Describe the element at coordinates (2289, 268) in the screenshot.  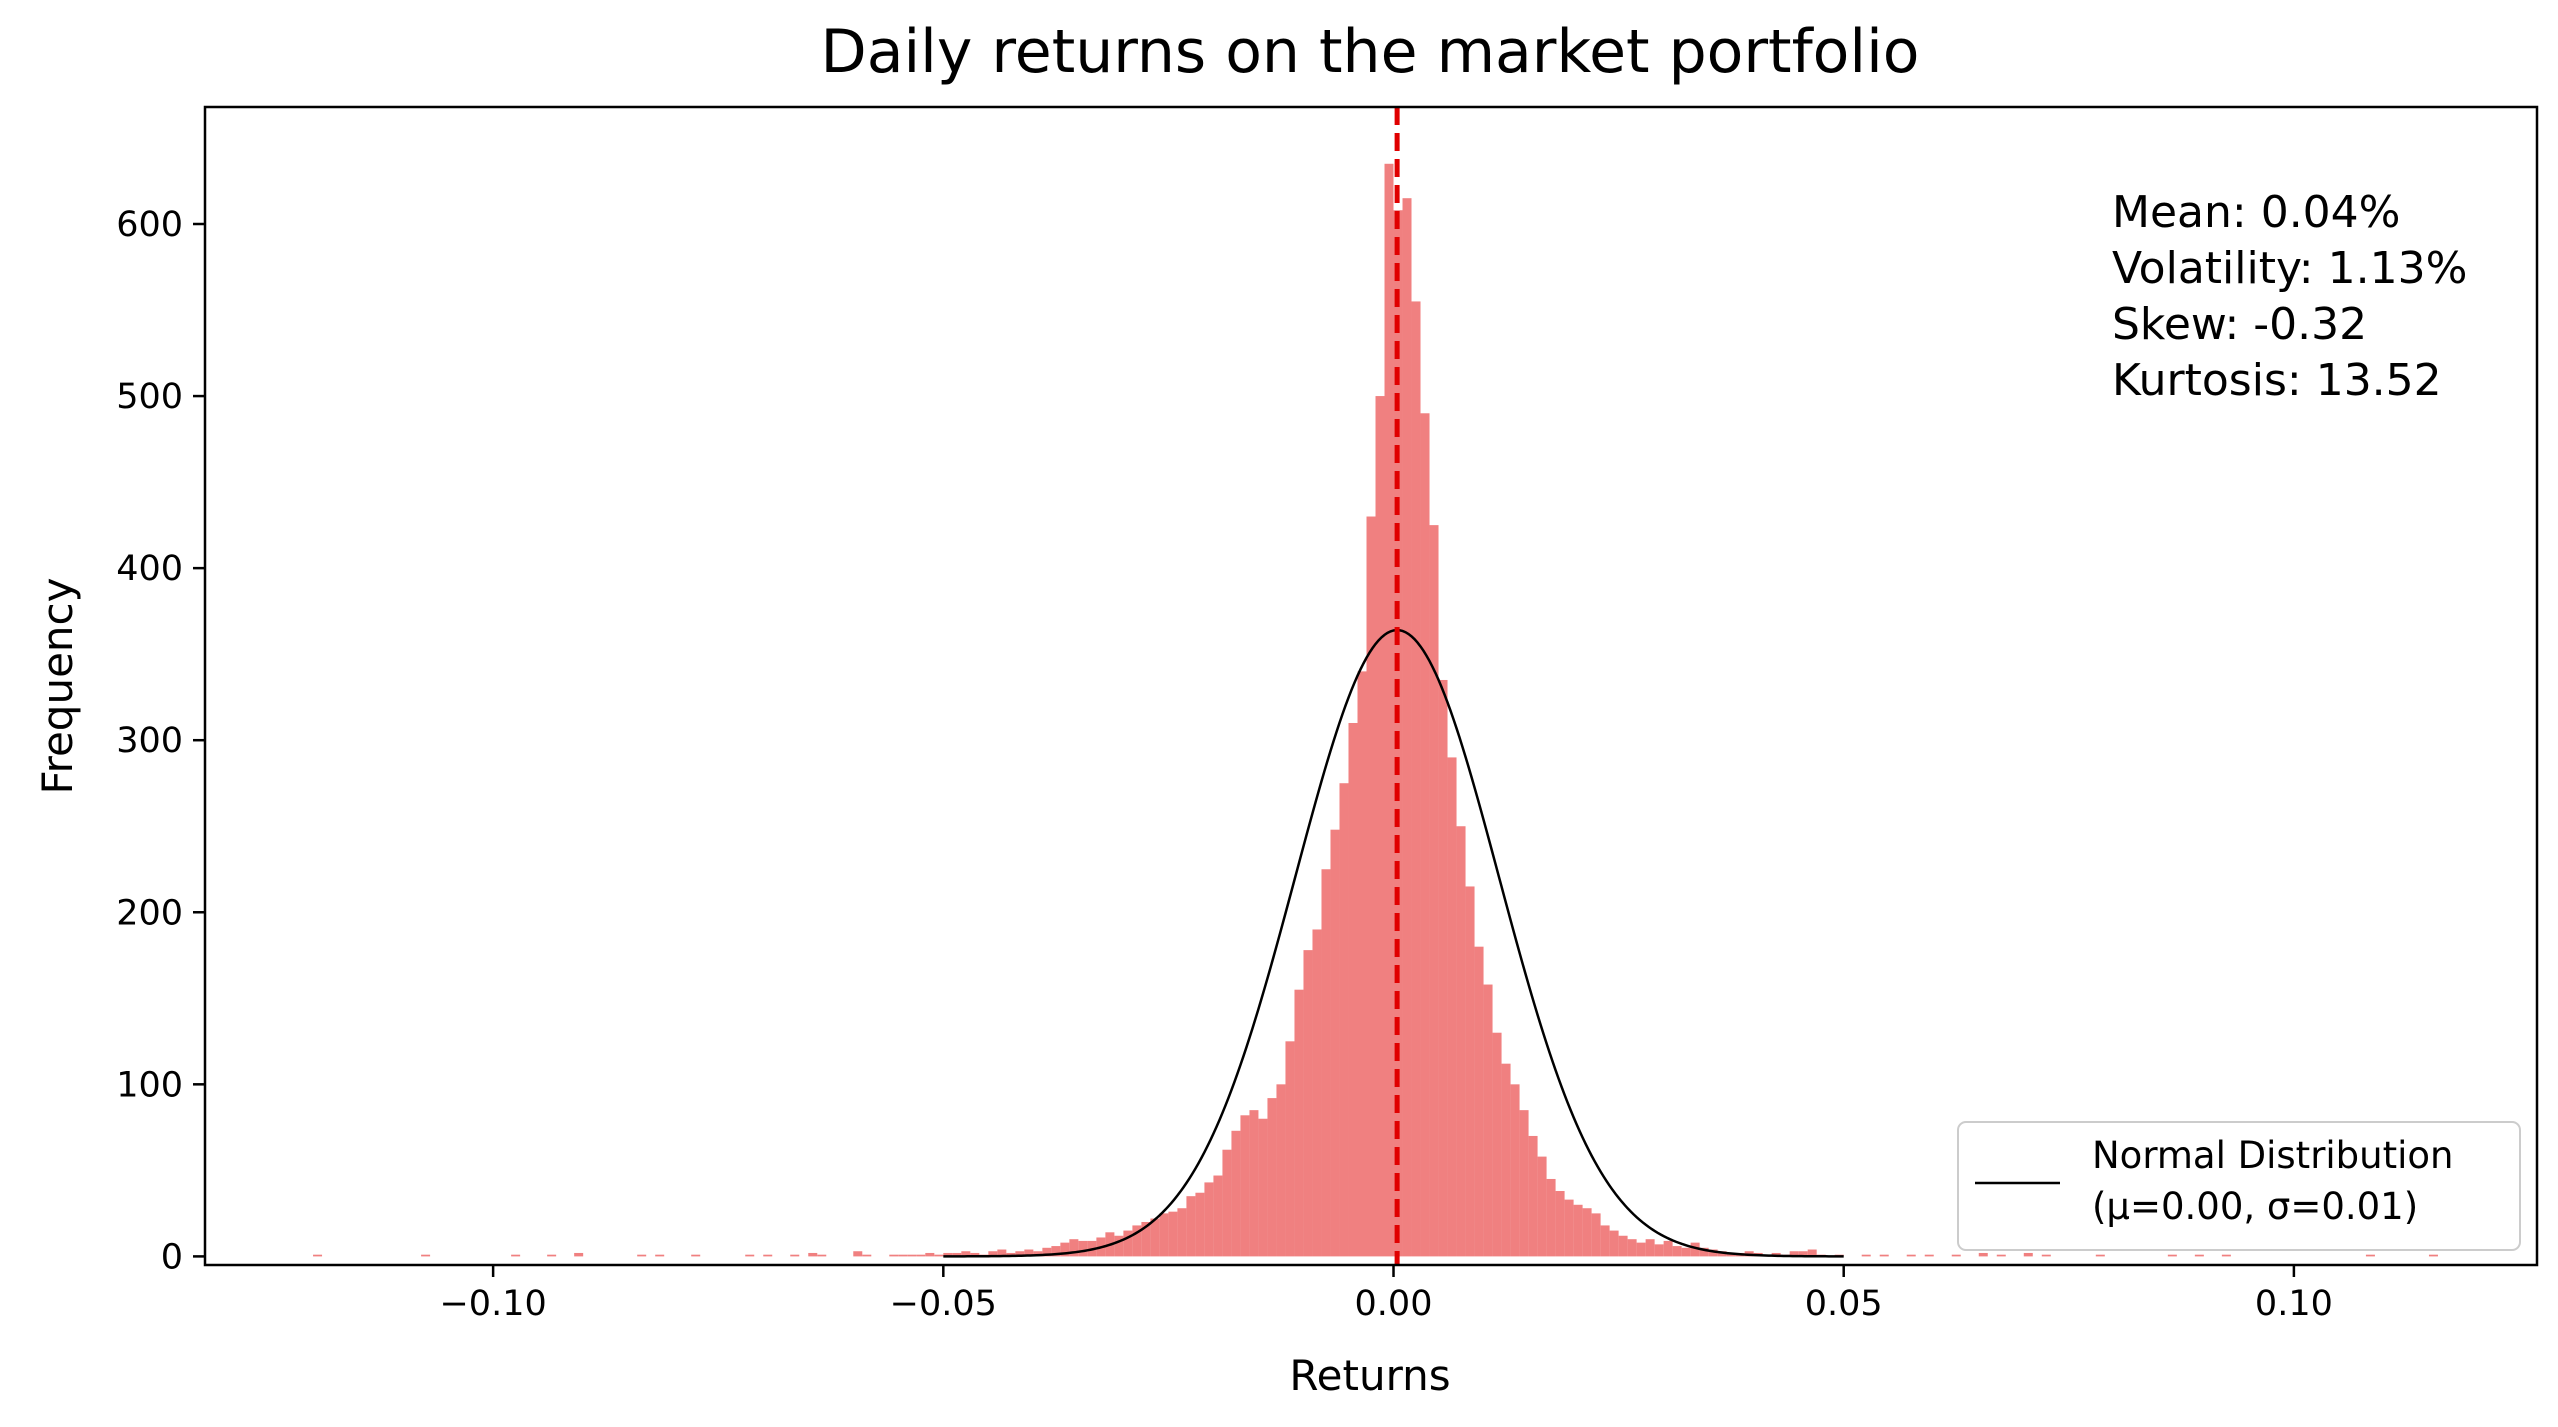
I see `stat-volatility: Volatility: 1.13%` at that location.